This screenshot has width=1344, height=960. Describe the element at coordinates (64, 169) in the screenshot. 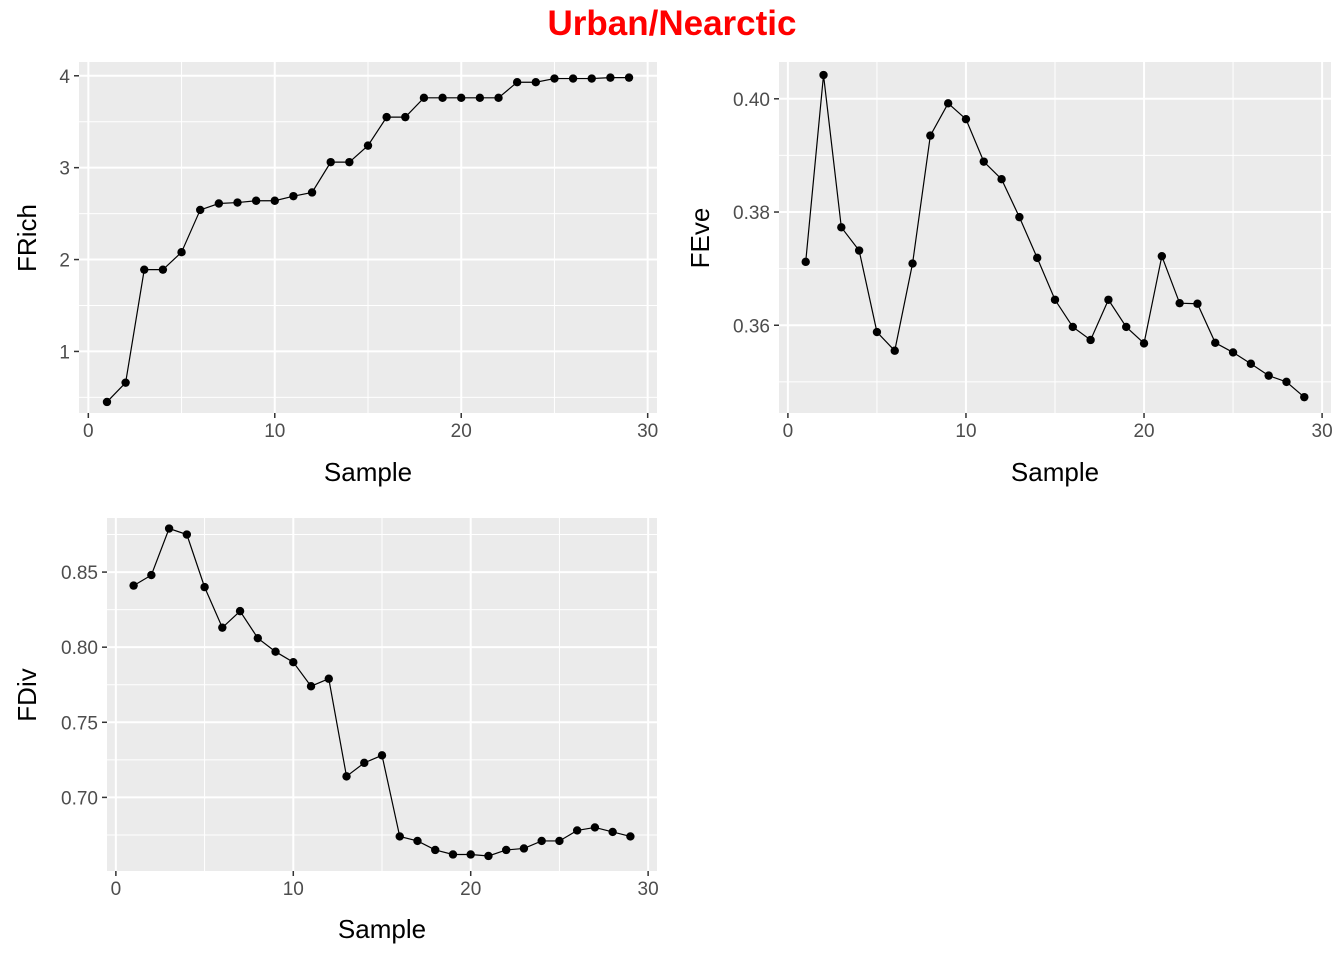

I see `y-tick-label: 3` at that location.